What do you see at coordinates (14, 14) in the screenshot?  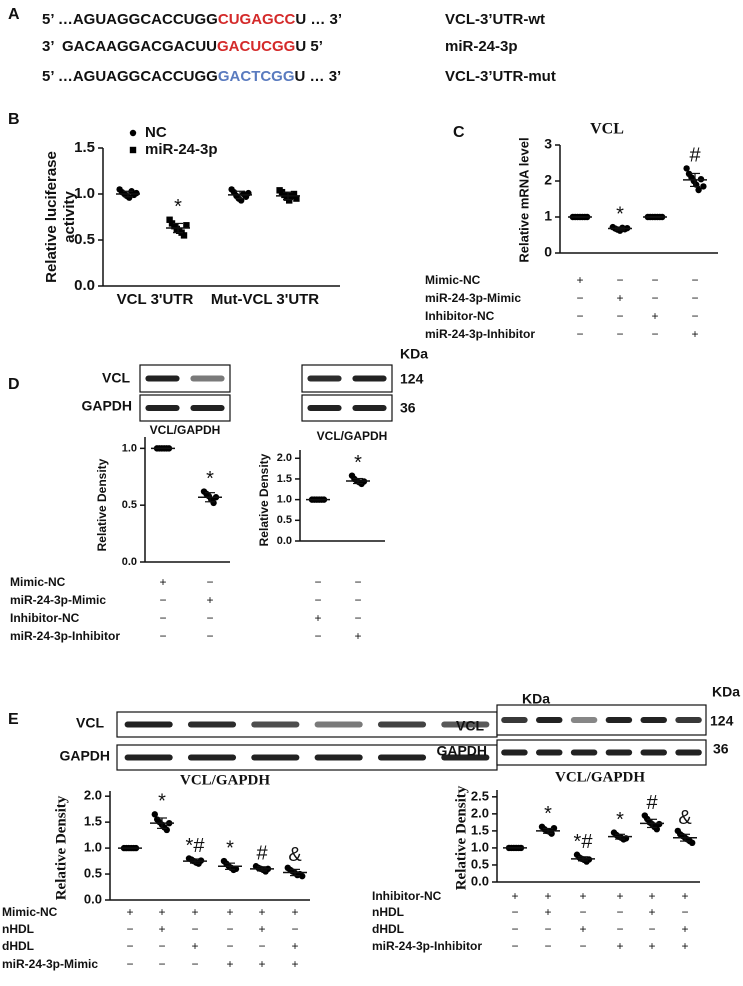 I see `panel-label: A` at bounding box center [14, 14].